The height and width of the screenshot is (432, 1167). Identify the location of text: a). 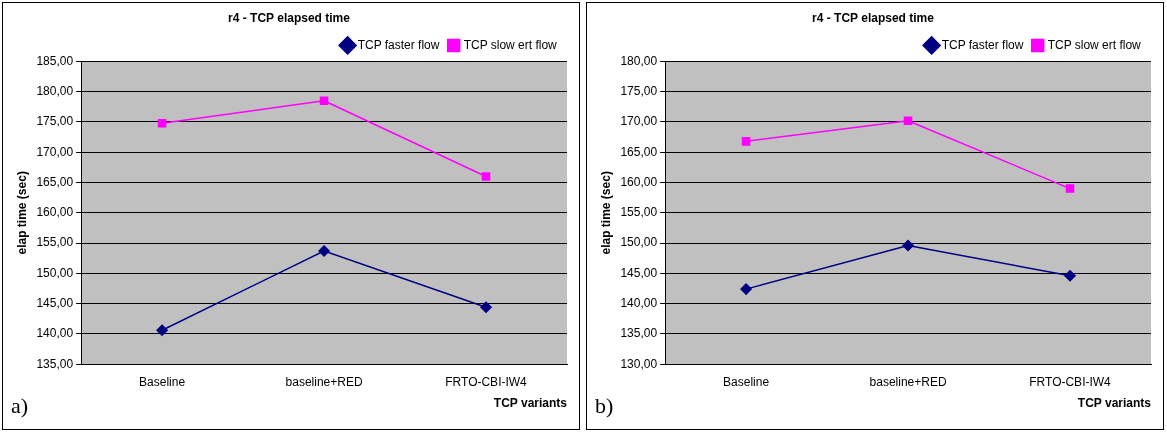
(20, 405).